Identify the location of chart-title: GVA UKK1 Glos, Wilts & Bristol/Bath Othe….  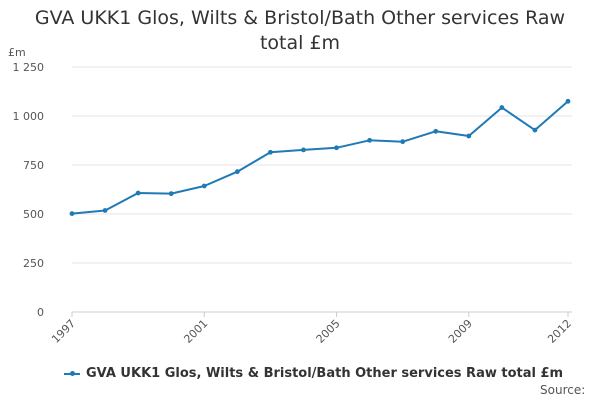
(300, 30).